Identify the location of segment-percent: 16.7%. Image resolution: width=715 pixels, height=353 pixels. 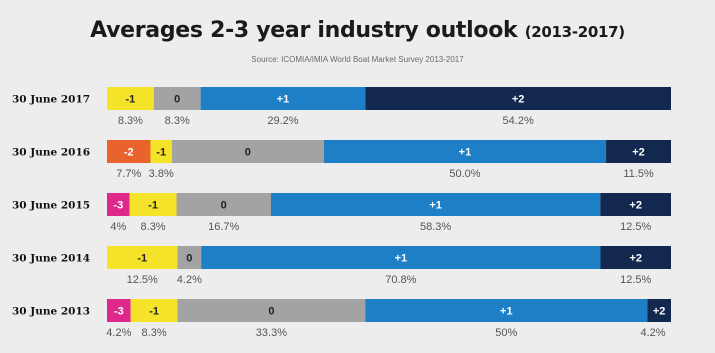
(223, 227).